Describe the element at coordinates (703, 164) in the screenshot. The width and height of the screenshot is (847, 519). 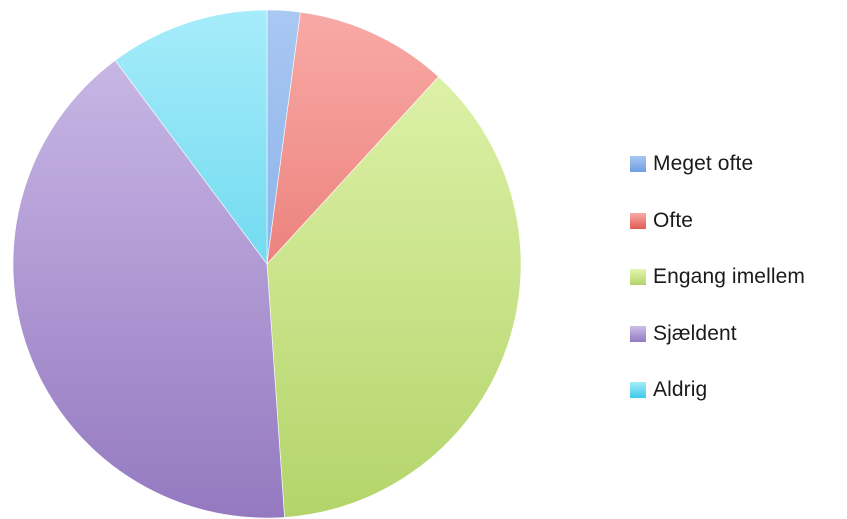
I see `legend-label-meget-ofte: Meget ofte` at that location.